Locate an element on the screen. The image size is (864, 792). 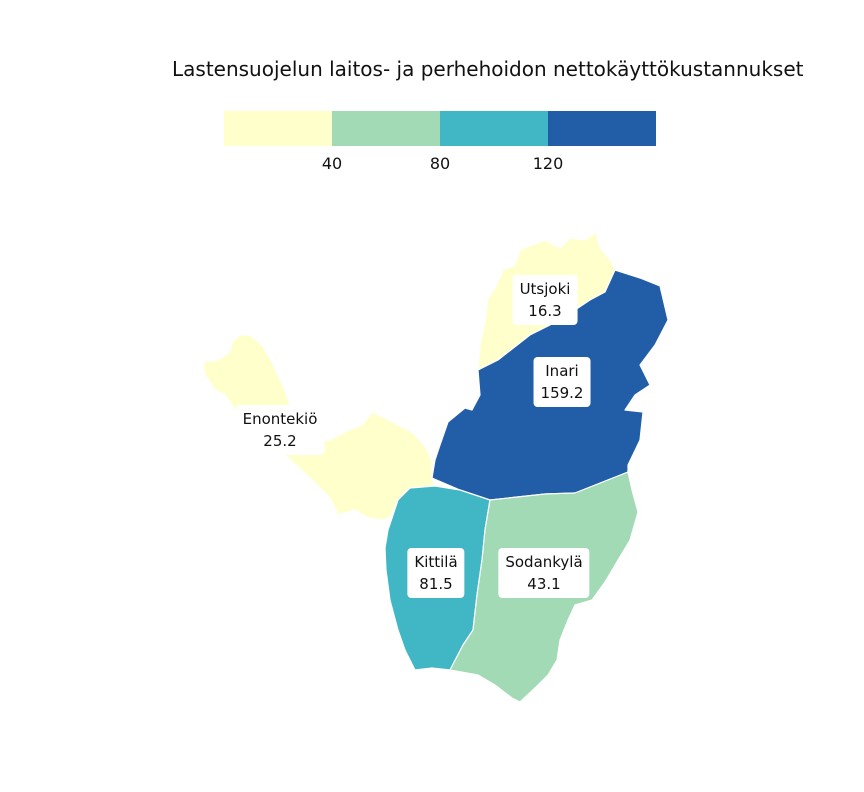
color-legend is located at coordinates (440, 128).